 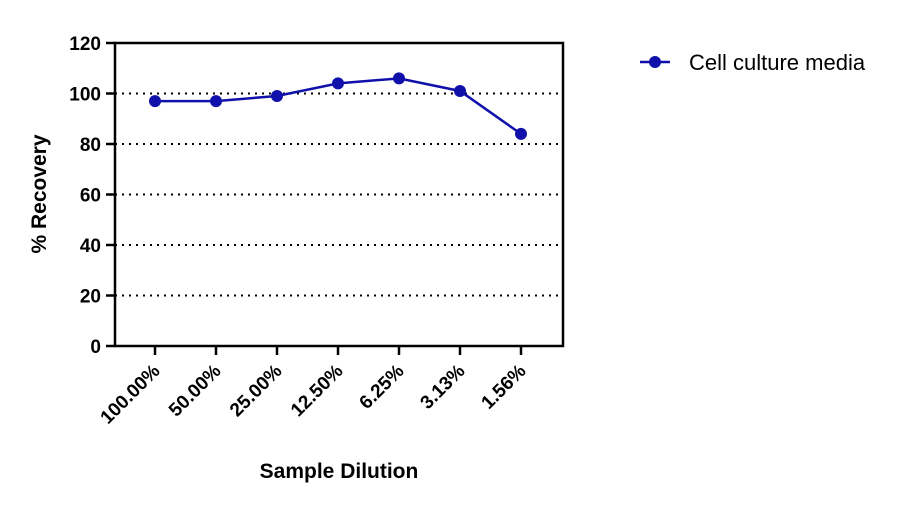 I want to click on y-axis-title: % Recovery, so click(x=39, y=193).